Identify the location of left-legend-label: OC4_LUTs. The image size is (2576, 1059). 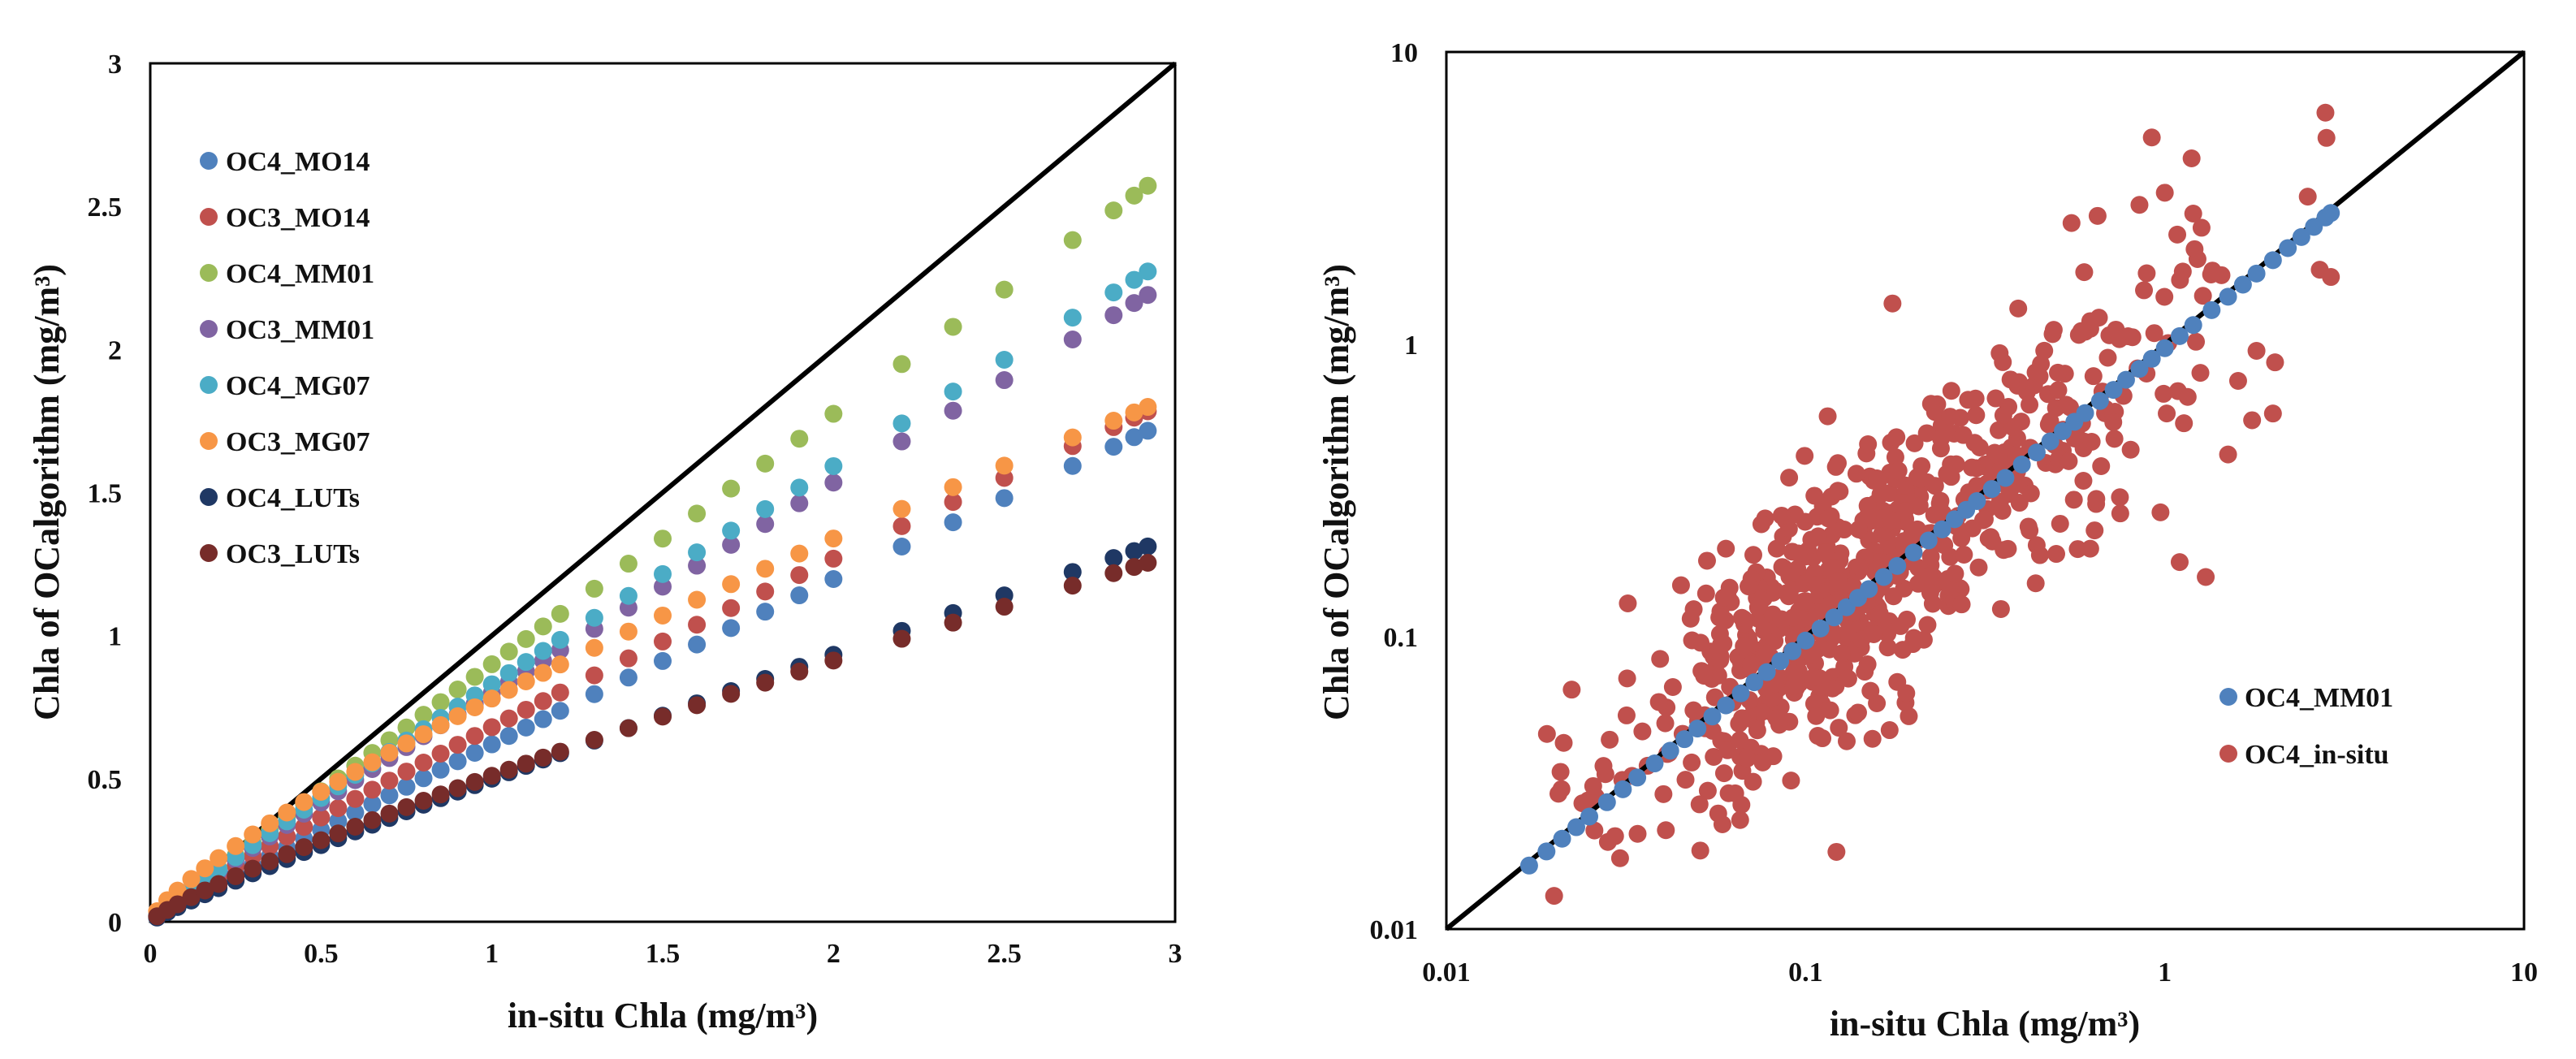
(293, 498).